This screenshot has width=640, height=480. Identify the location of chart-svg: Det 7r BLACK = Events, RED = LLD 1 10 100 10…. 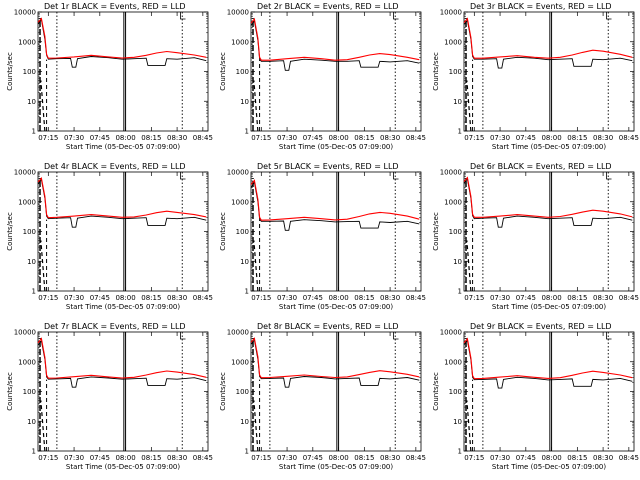
(109, 396).